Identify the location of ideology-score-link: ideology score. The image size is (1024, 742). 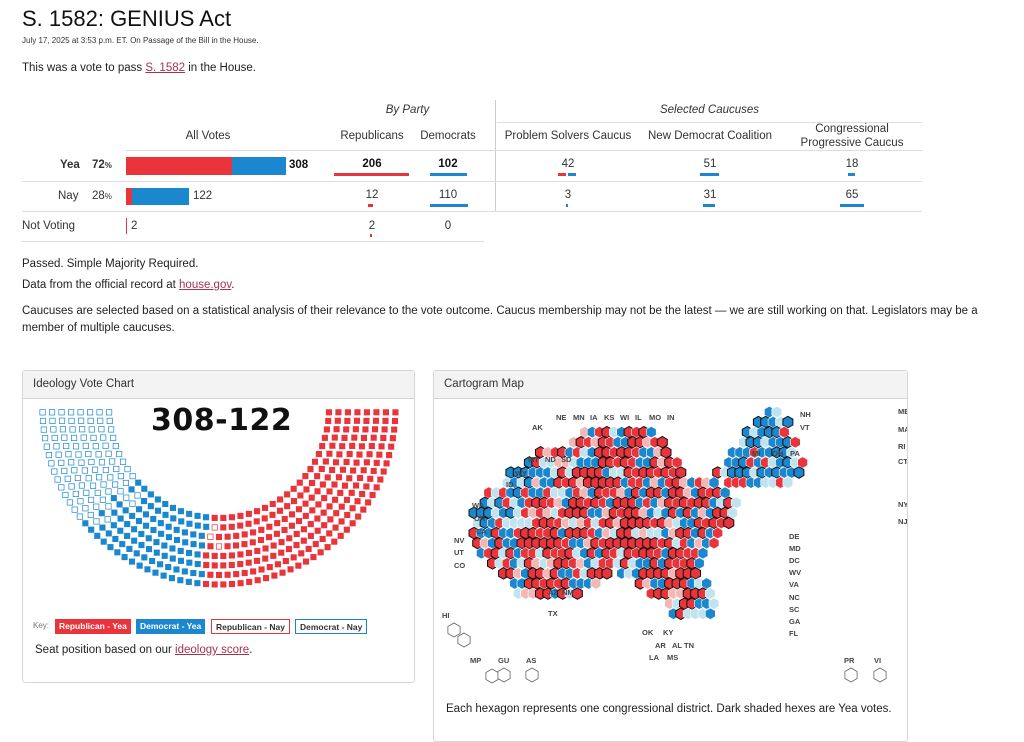
(212, 650).